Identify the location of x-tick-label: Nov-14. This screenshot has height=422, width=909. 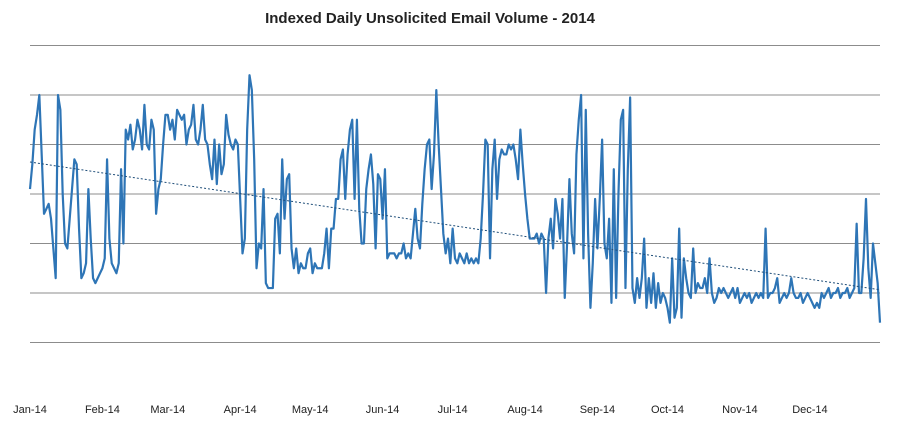
(739, 410).